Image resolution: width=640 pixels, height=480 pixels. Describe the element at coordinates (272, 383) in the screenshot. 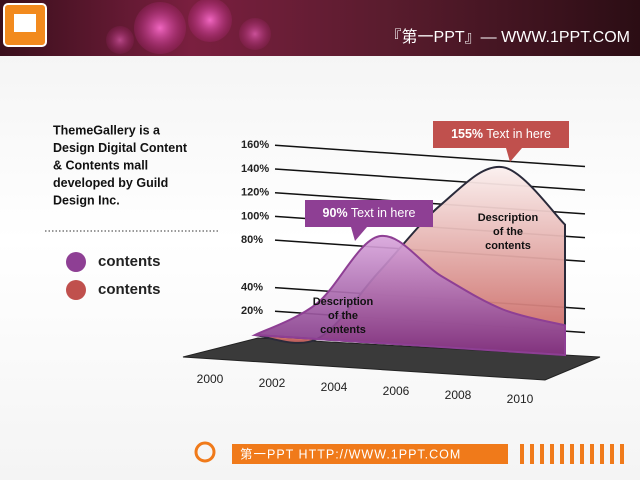

I see `x-tick-label: 2002` at that location.